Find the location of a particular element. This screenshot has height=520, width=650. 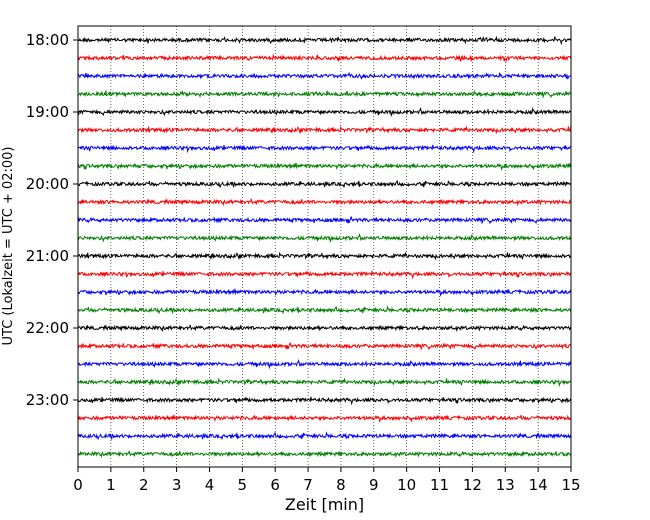

y-tick-label: 22:00 is located at coordinates (47, 328).